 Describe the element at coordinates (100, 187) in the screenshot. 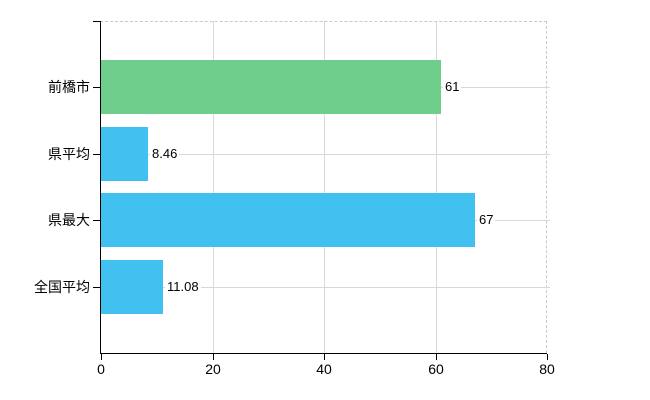

I see `y-axis-line` at that location.